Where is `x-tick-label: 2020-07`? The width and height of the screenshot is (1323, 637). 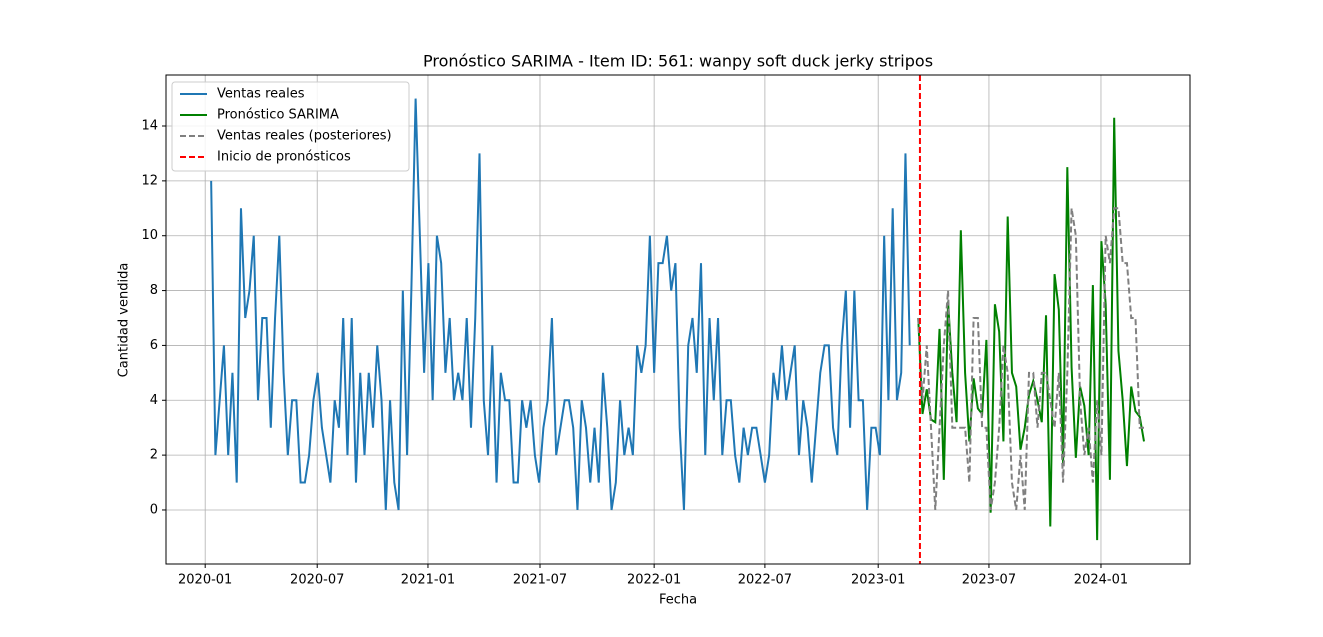 x-tick-label: 2020-07 is located at coordinates (317, 580).